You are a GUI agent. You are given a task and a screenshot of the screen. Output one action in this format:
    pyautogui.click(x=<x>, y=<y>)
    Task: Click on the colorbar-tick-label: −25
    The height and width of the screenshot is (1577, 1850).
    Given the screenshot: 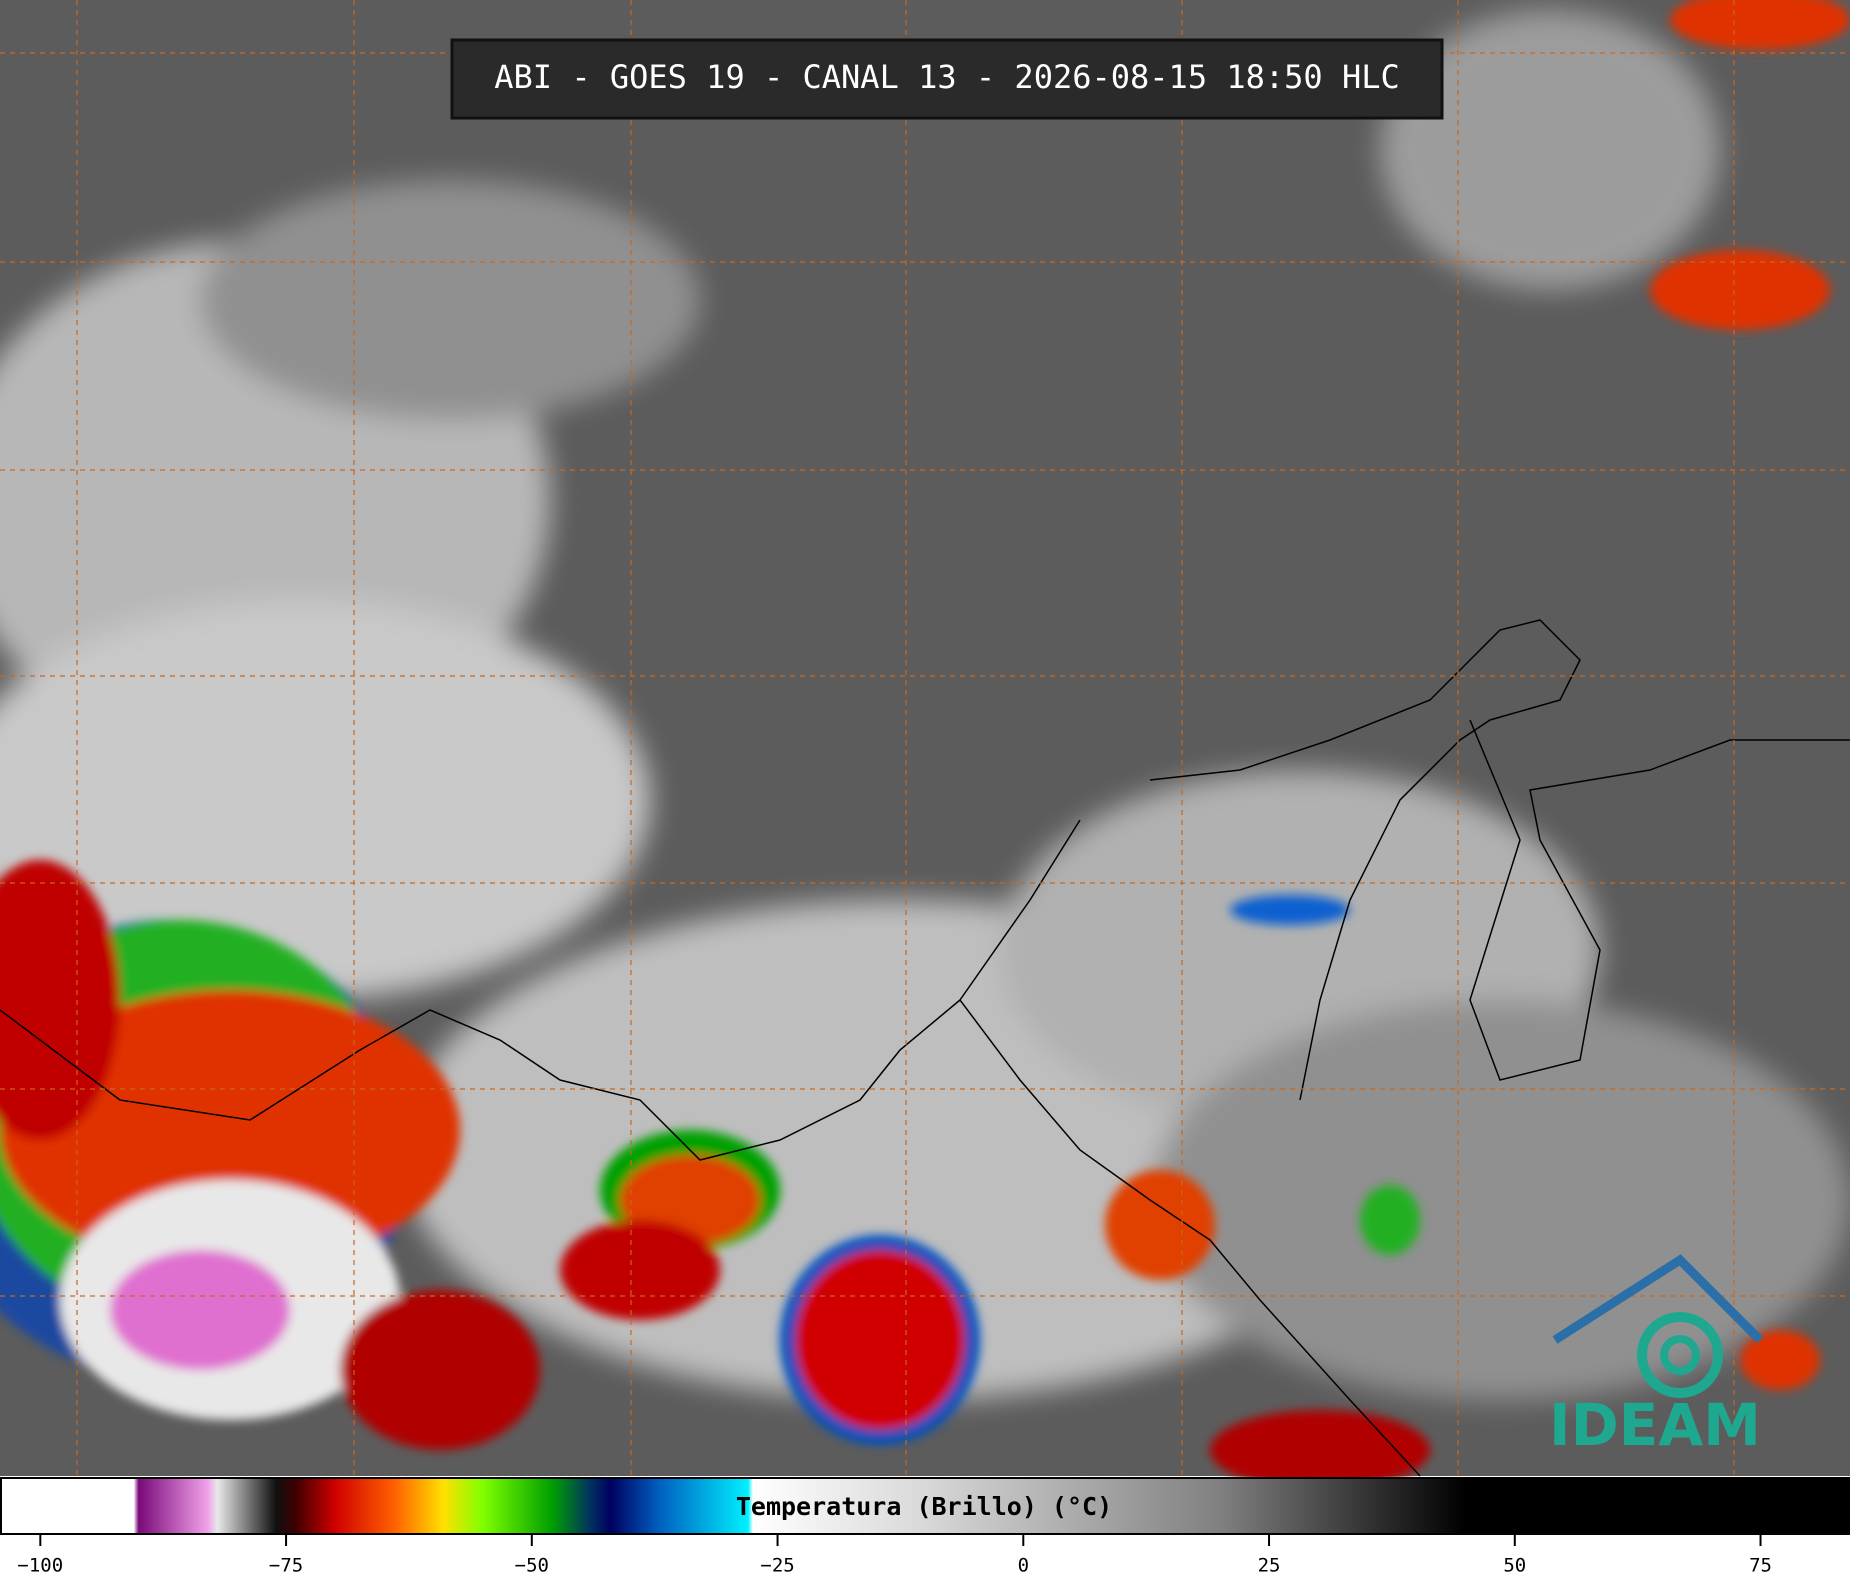 What is the action you would take?
    pyautogui.click(x=777, y=1566)
    